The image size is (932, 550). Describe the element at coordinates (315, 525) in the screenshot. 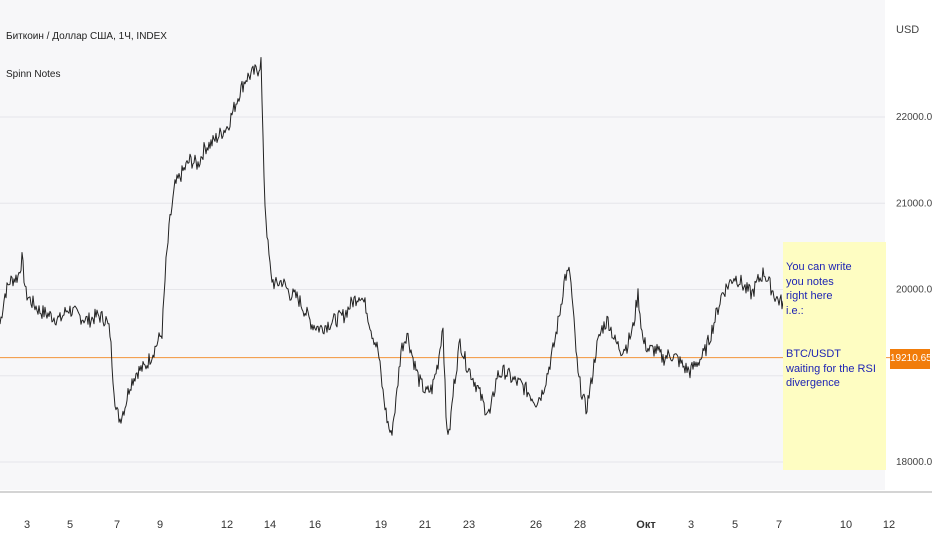

I see `x-tick-label: 16` at that location.